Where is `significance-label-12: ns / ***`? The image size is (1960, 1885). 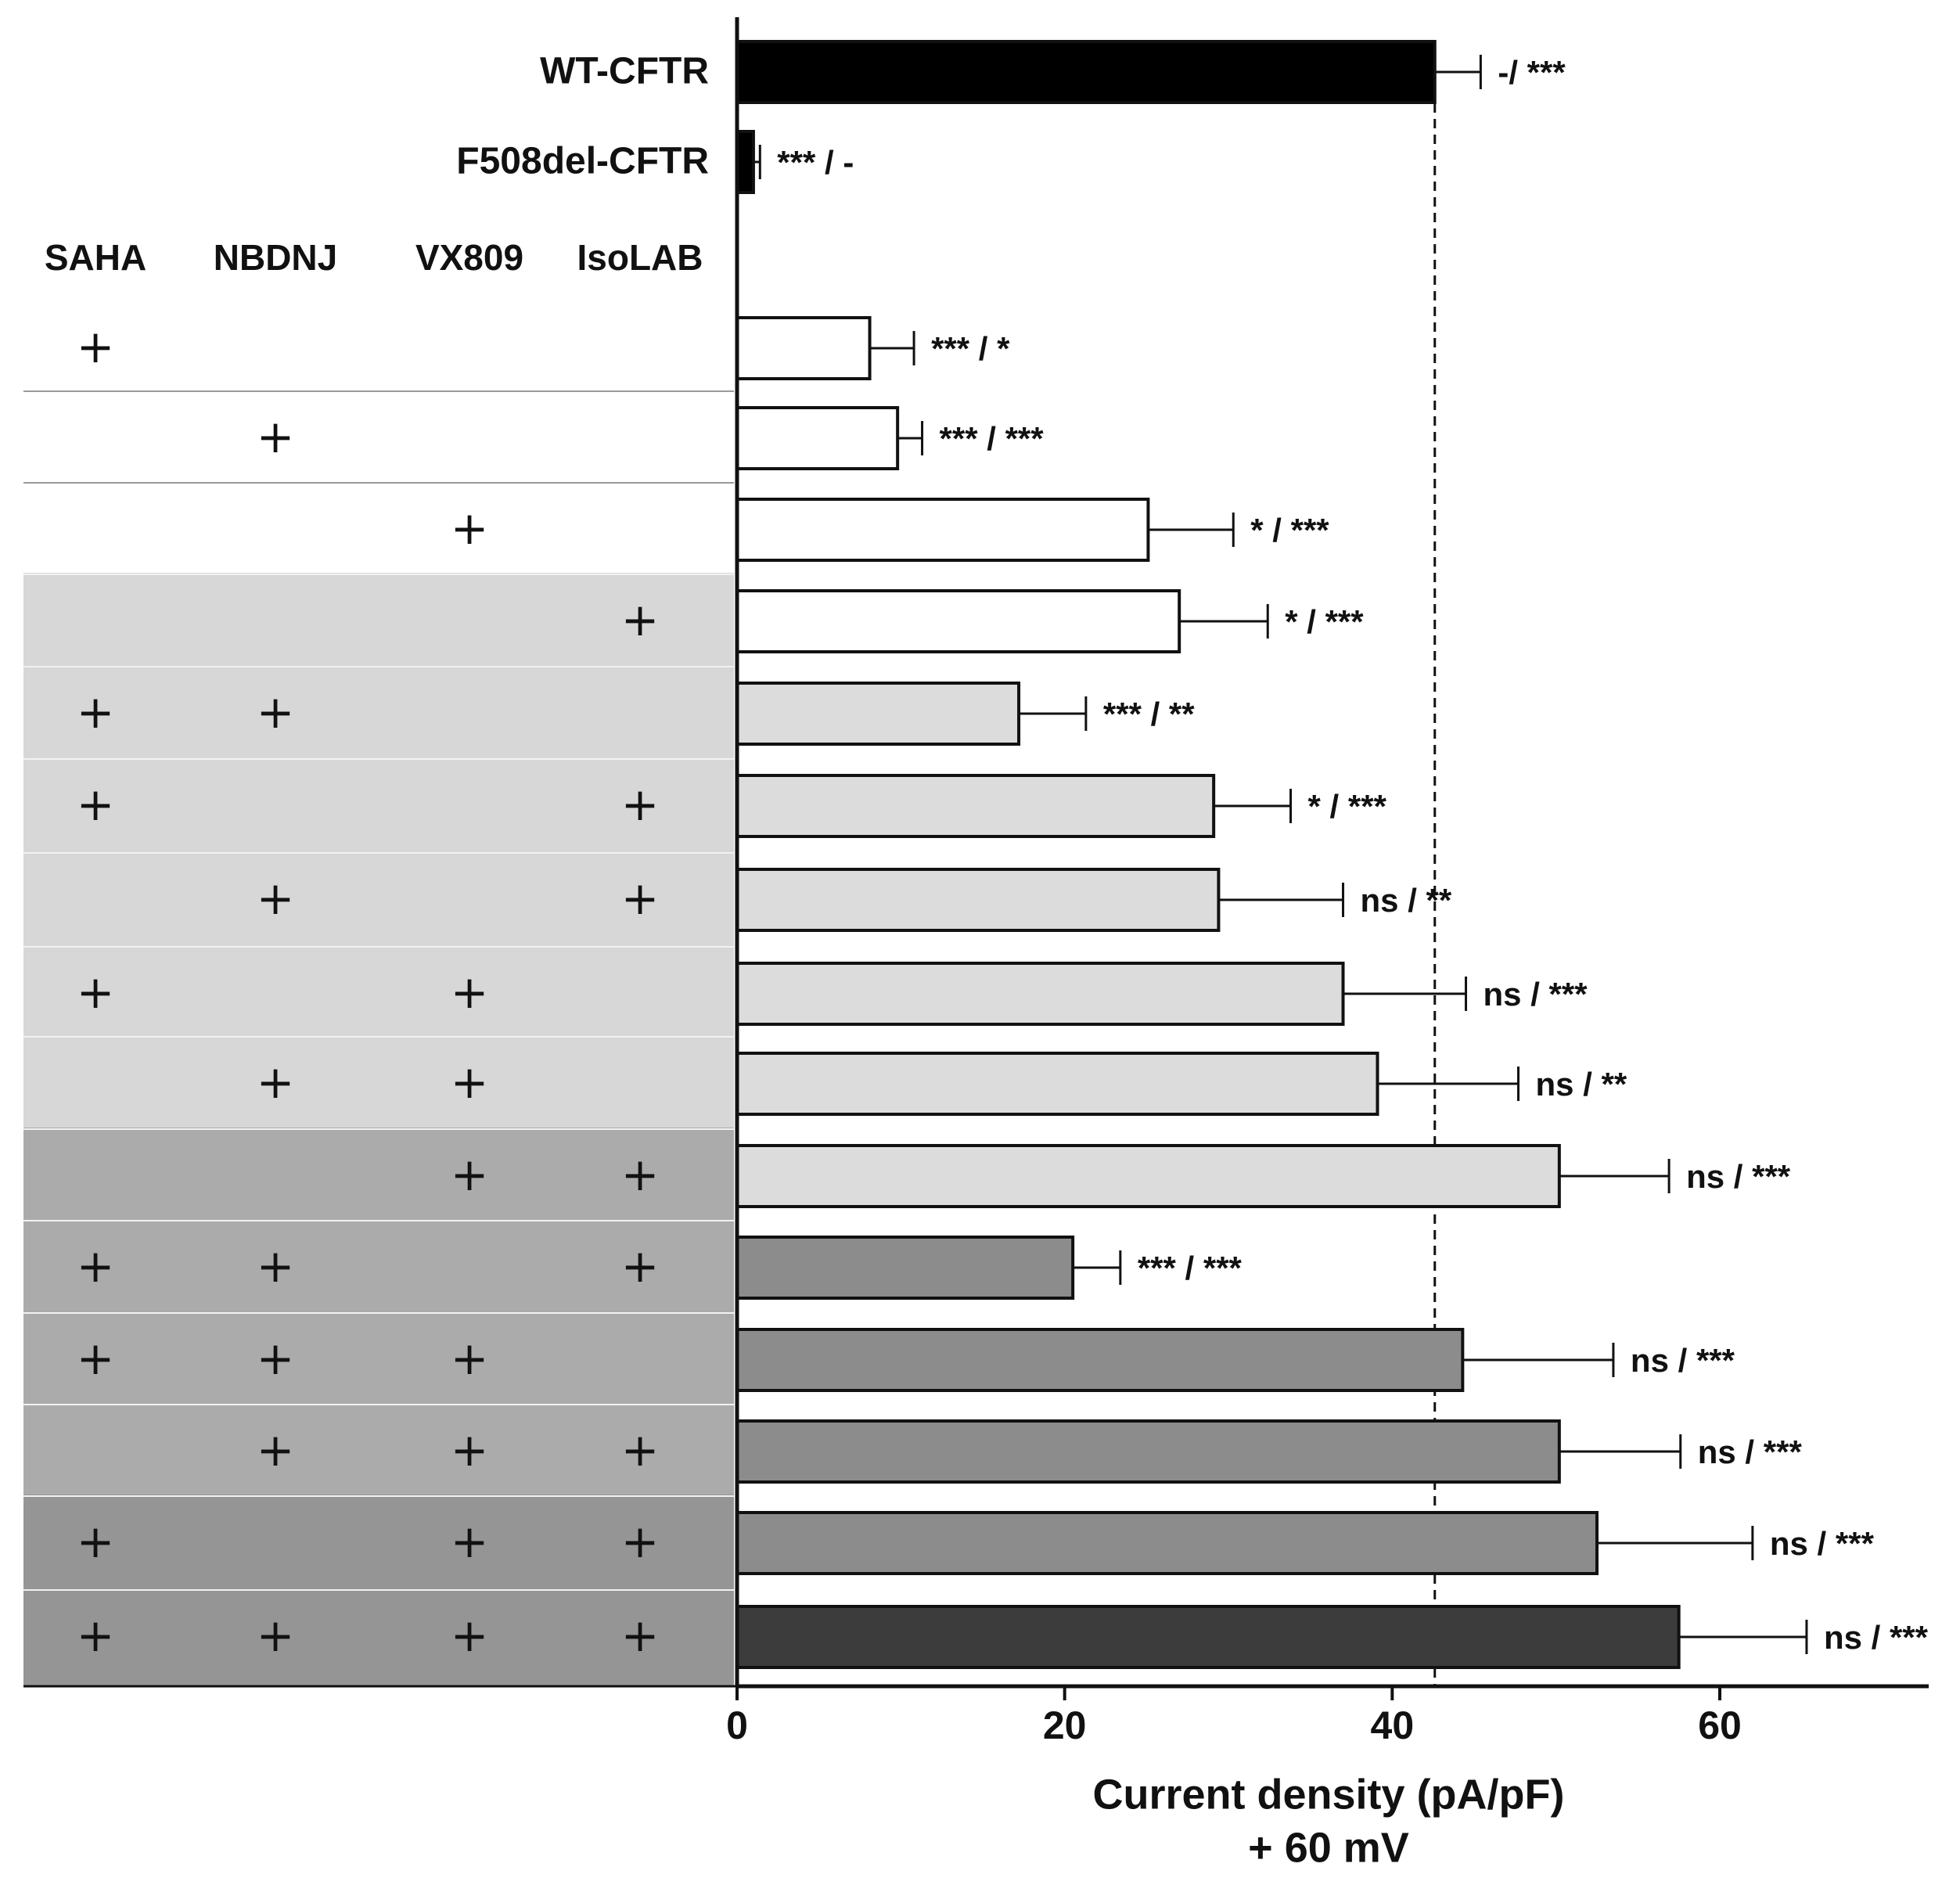
significance-label-12: ns / *** is located at coordinates (1739, 1176).